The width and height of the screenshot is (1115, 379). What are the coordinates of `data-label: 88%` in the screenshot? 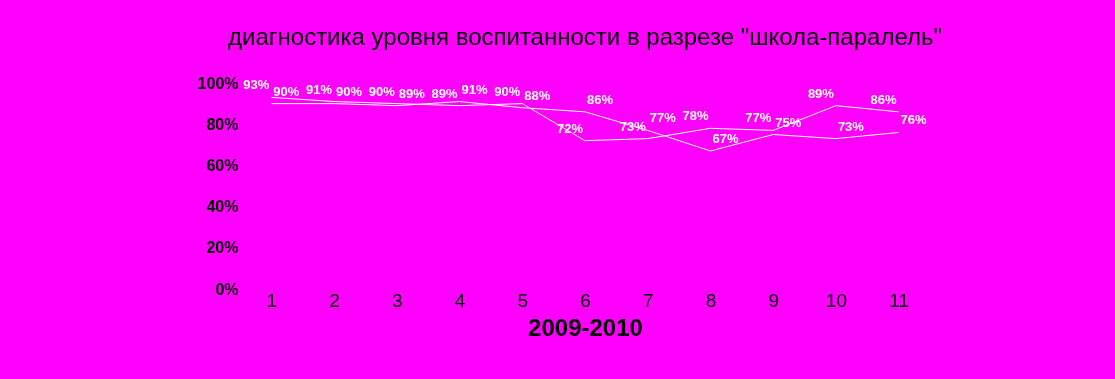 It's located at (537, 95).